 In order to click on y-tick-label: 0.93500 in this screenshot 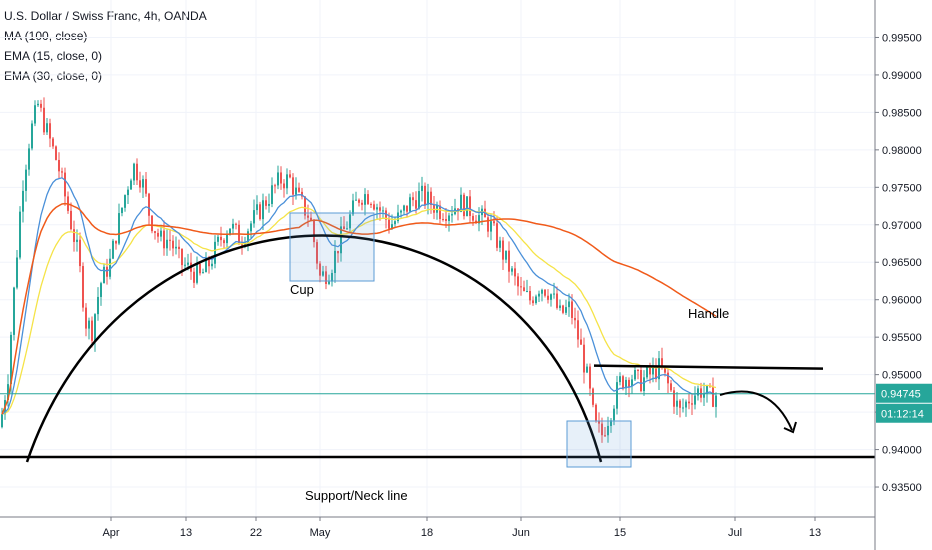, I will do `click(902, 488)`.